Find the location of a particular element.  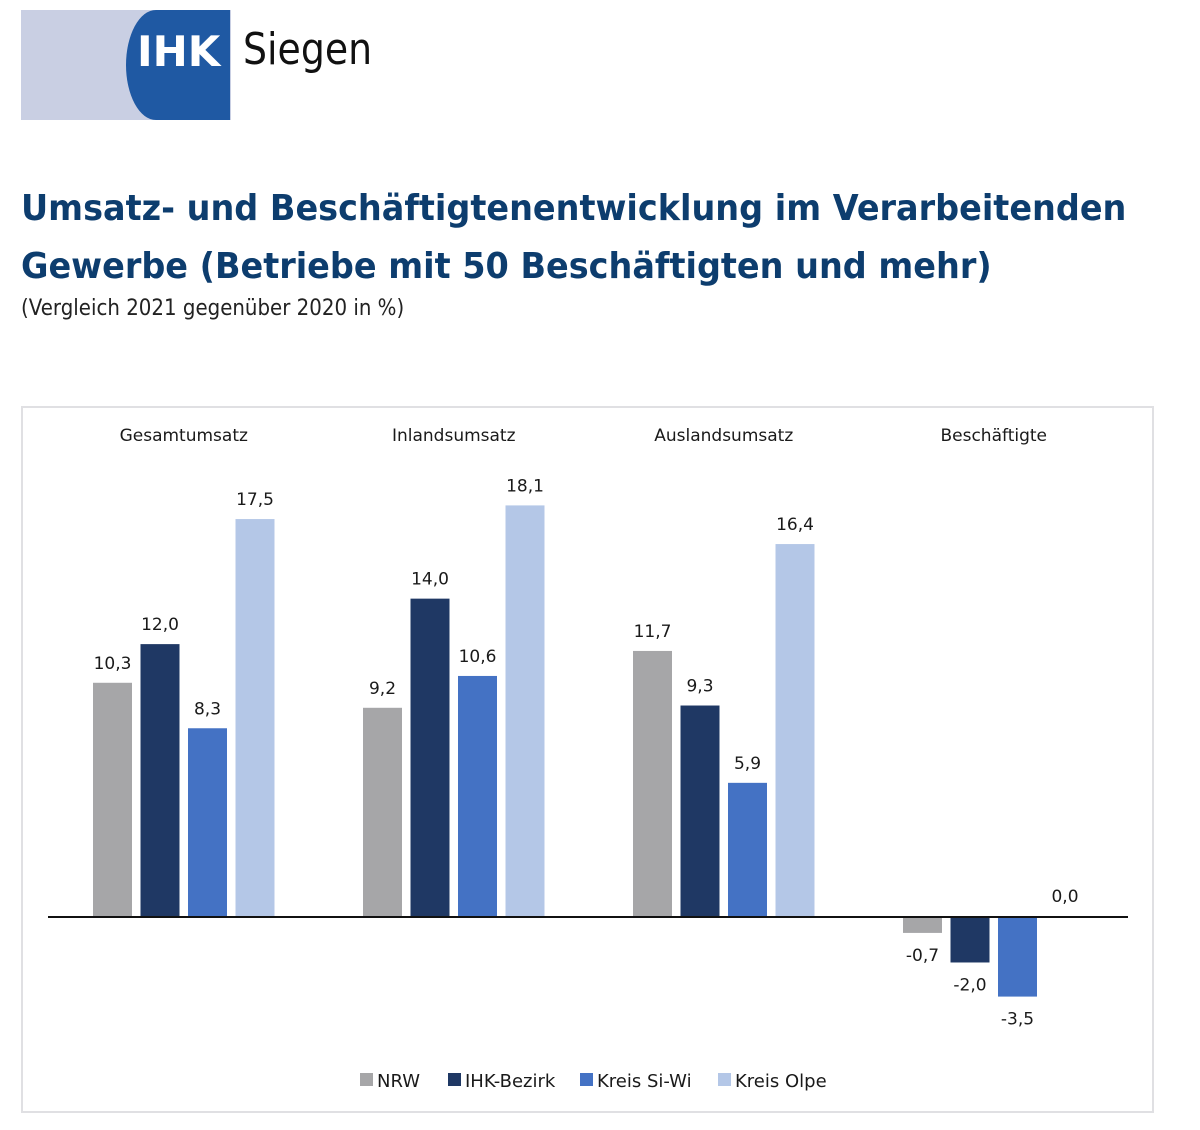

data-label: -0,7 is located at coordinates (922, 956).